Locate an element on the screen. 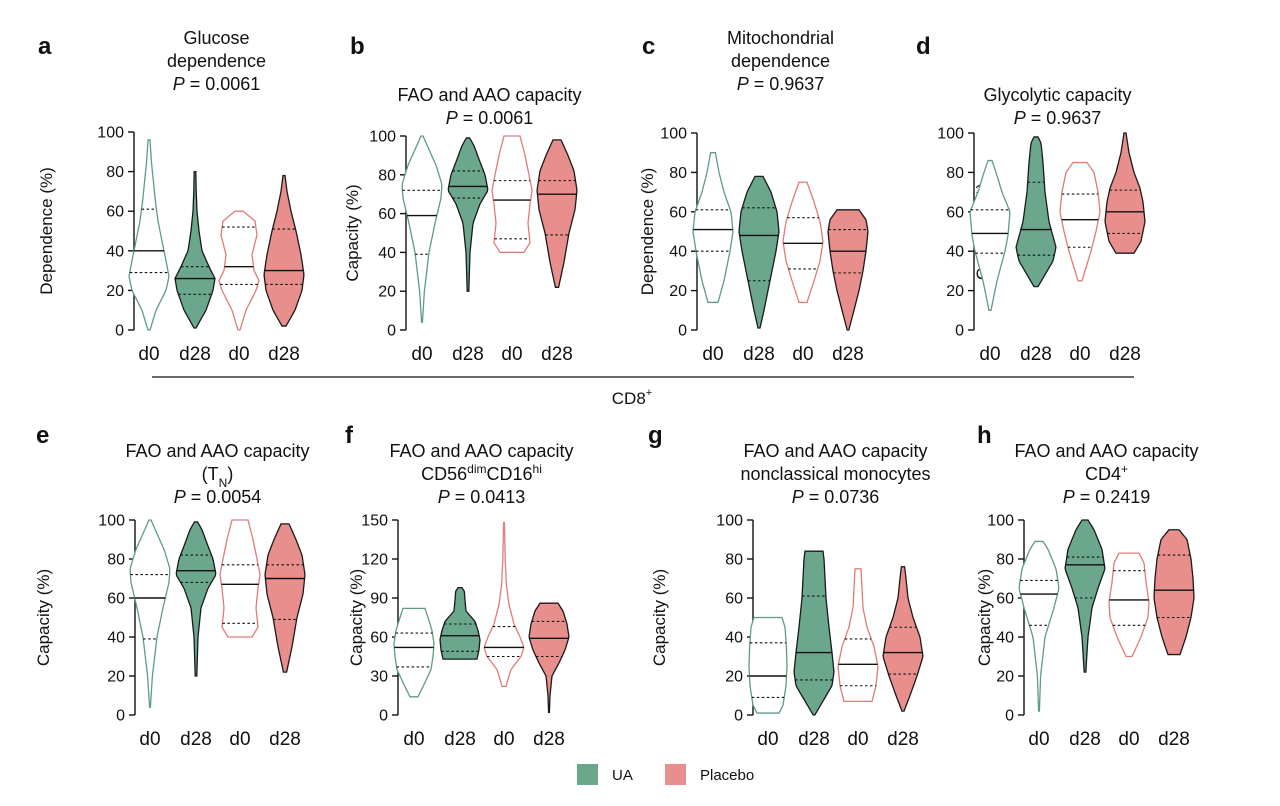 The width and height of the screenshot is (1280, 806). p-value-label: P = 0.0413 is located at coordinates (482, 497).